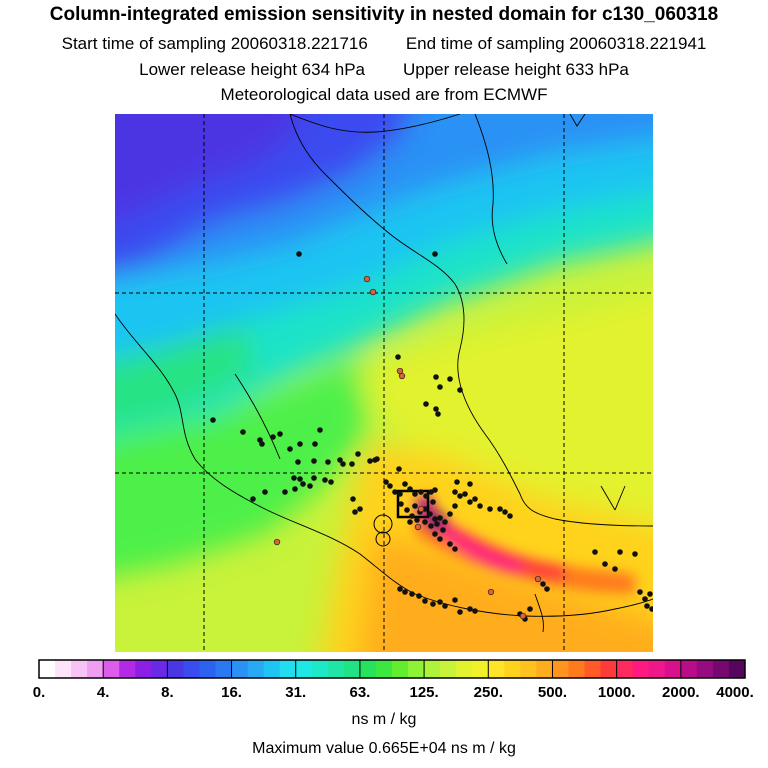  Describe the element at coordinates (384, 719) in the screenshot. I see `colorbar-units: ns m / kg` at that location.